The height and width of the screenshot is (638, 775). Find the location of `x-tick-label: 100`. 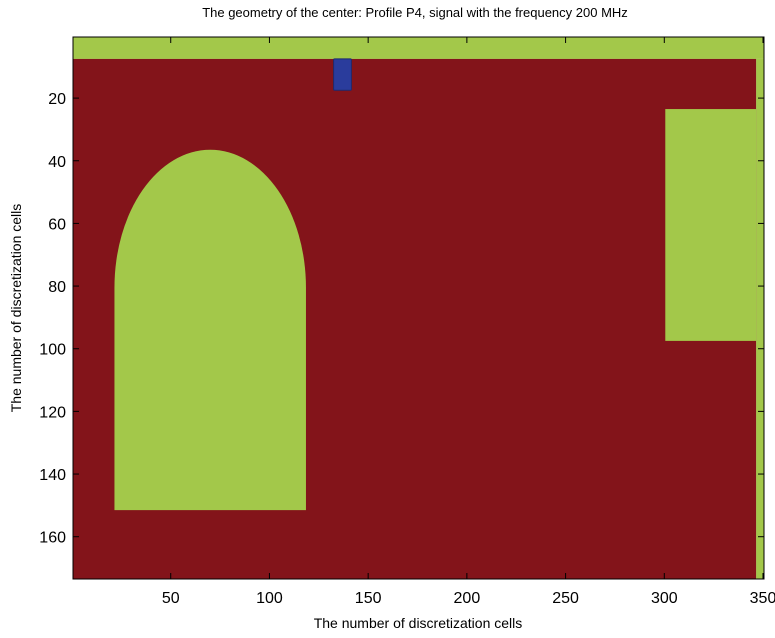

x-tick-label: 100 is located at coordinates (269, 598).